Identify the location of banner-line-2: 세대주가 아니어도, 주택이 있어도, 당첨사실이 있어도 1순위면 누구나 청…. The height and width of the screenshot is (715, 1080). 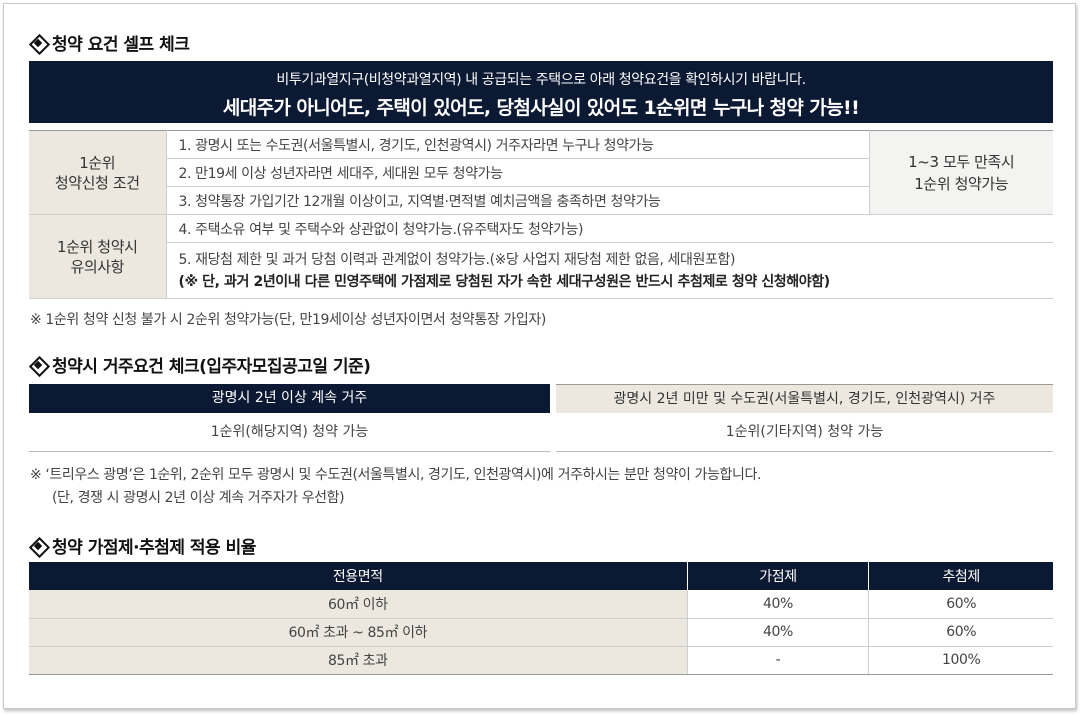
(541, 108).